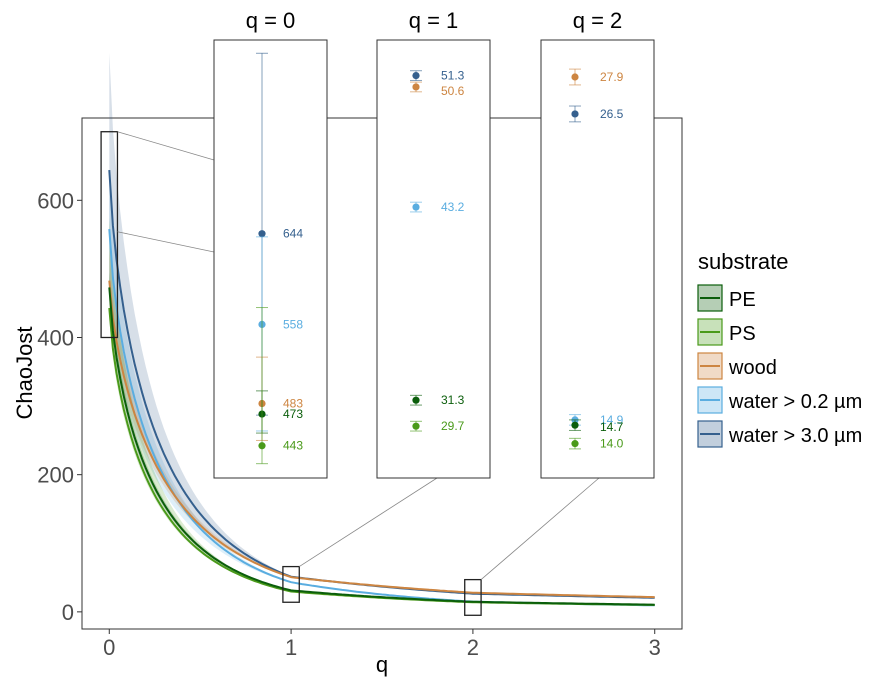 This screenshot has height=678, width=882. What do you see at coordinates (291, 584) in the screenshot?
I see `zoom-box-q1` at bounding box center [291, 584].